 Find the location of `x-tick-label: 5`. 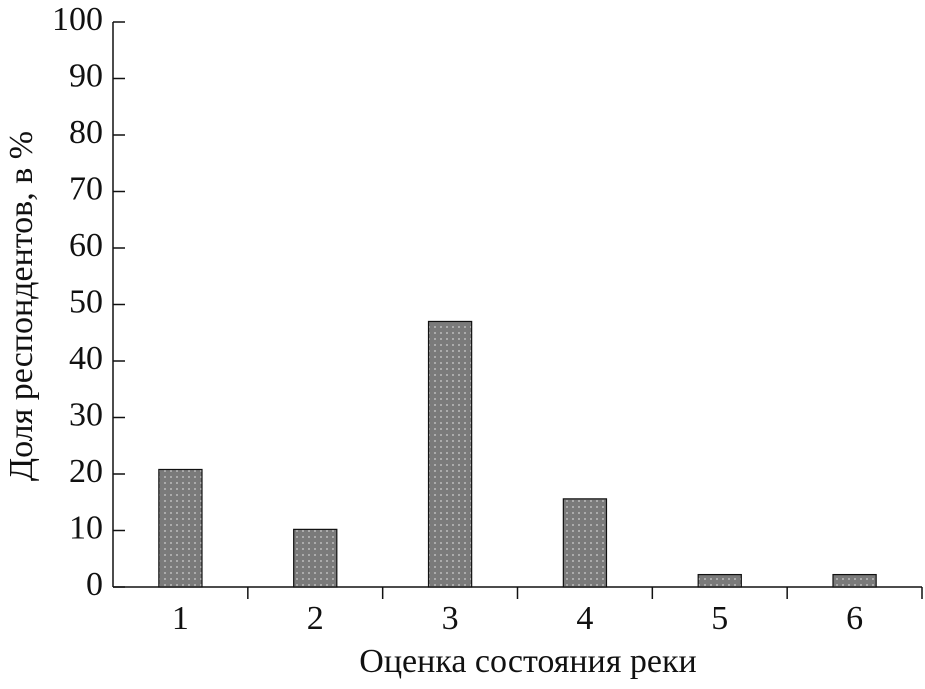

x-tick-label: 5 is located at coordinates (719, 618).